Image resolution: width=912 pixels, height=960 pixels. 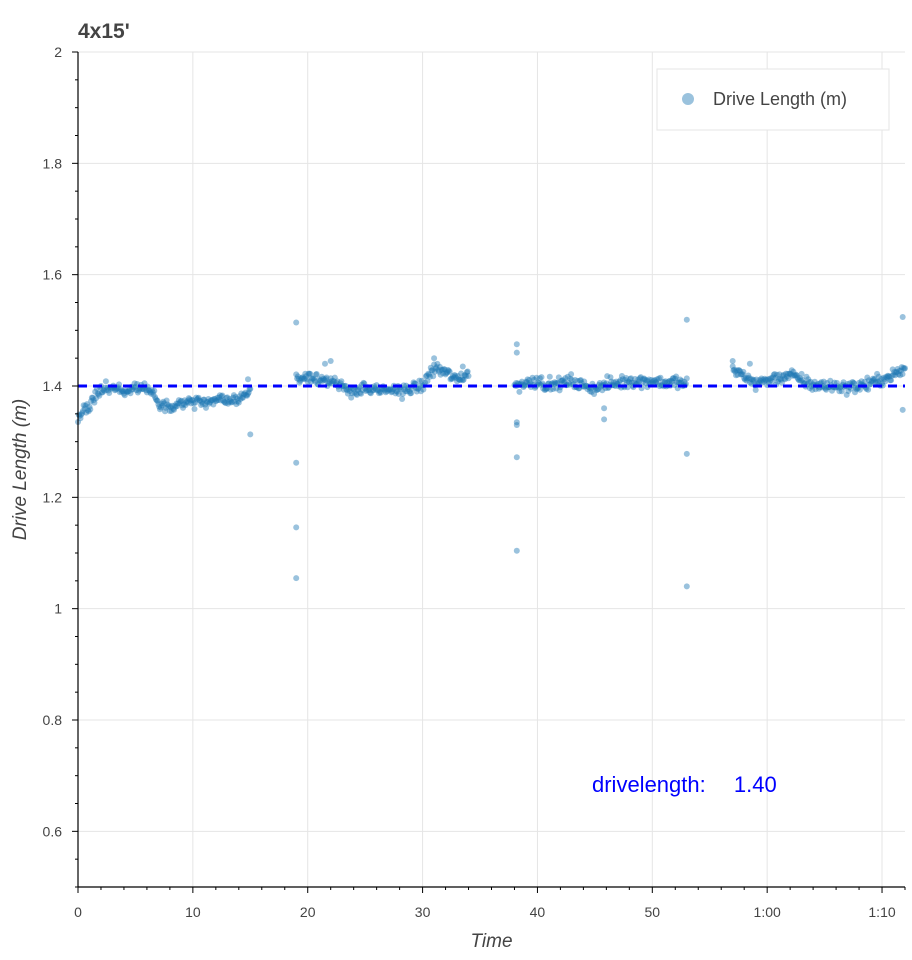 What do you see at coordinates (53, 386) in the screenshot?
I see `y-tick-label-4: 1.4` at bounding box center [53, 386].